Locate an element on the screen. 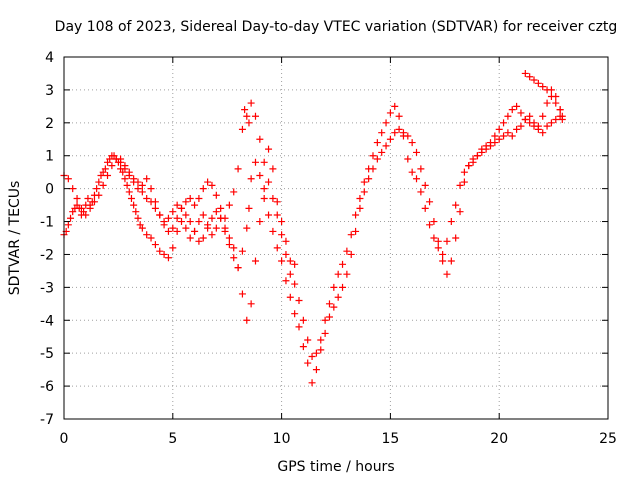 The height and width of the screenshot is (480, 640). y-tick-label: -5 is located at coordinates (47, 354).